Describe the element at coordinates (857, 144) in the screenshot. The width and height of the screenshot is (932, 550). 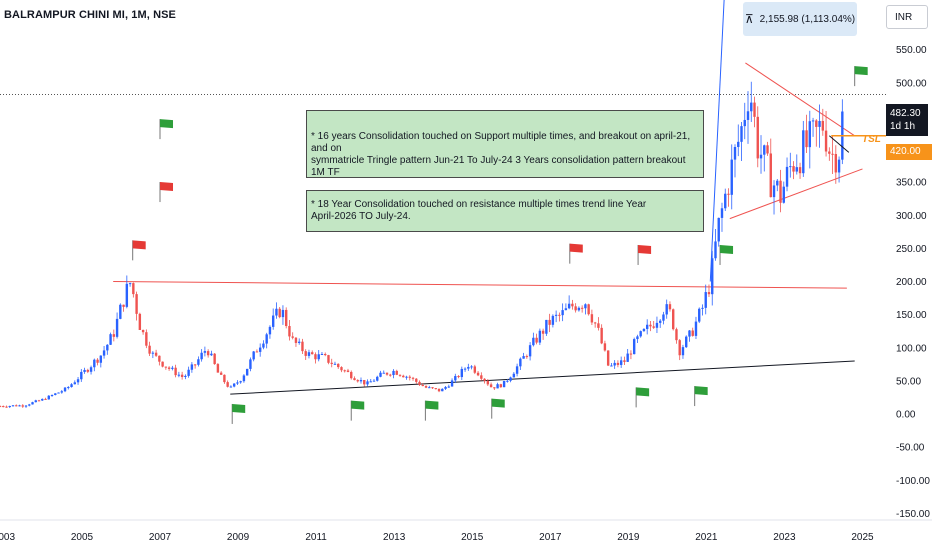
I see `overlay-lines` at that location.